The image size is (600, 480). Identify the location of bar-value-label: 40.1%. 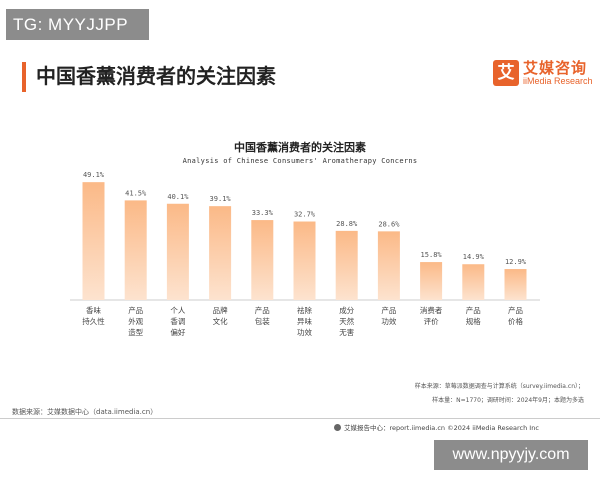
(178, 197).